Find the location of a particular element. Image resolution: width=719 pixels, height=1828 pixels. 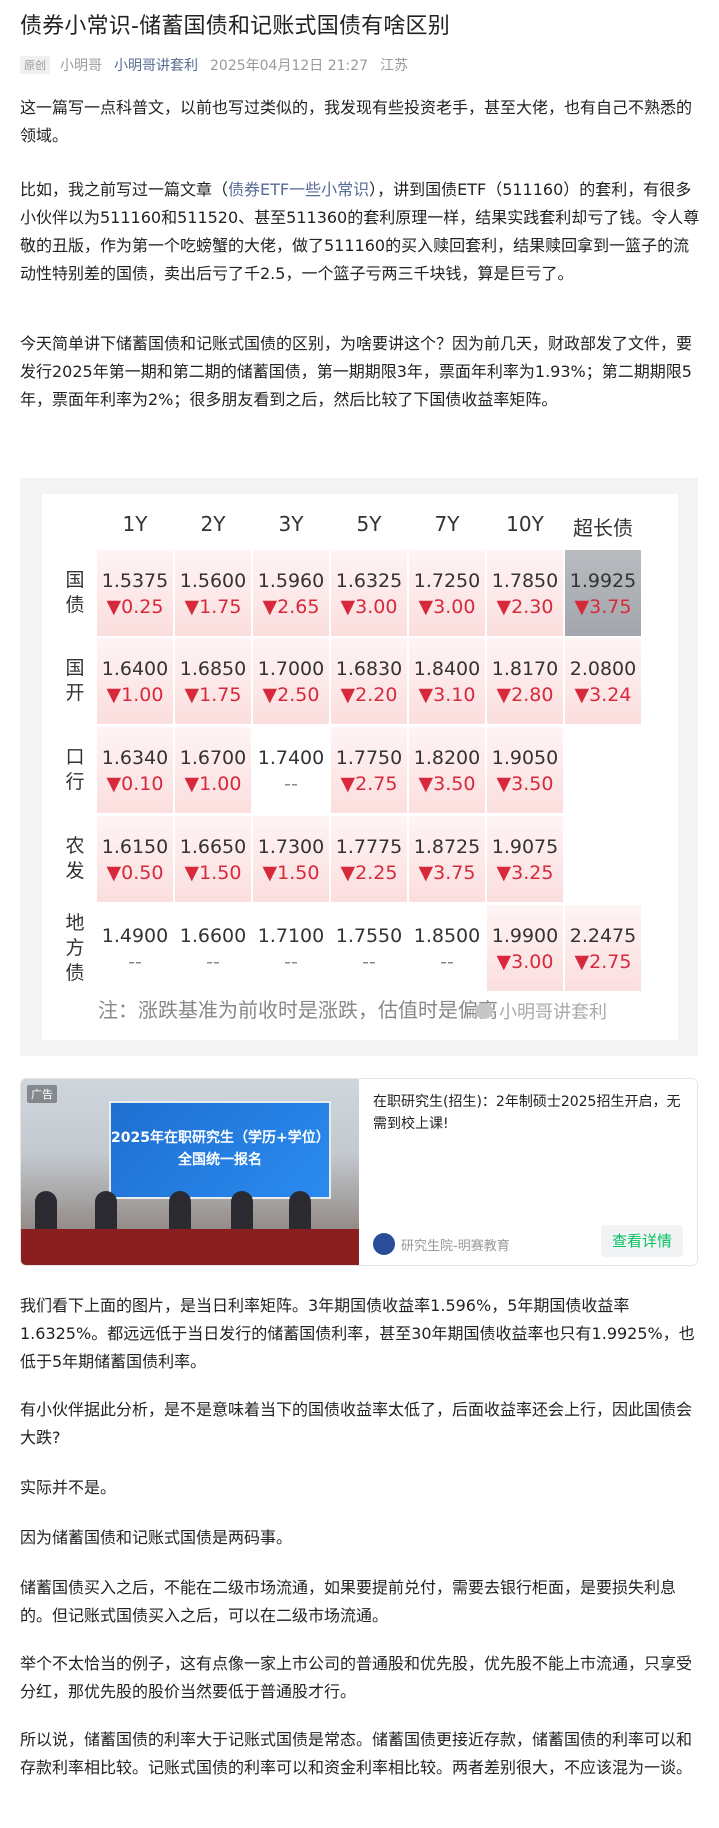

author-name: 小明哥 is located at coordinates (81, 66).